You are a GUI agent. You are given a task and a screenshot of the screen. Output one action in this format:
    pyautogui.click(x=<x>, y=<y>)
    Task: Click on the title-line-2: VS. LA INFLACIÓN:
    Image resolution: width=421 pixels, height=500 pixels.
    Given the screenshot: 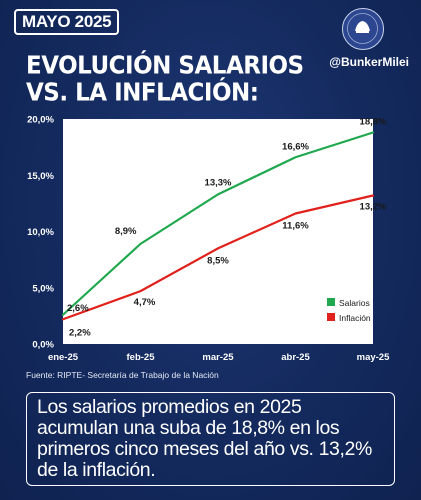 What is the action you would take?
    pyautogui.click(x=142, y=92)
    